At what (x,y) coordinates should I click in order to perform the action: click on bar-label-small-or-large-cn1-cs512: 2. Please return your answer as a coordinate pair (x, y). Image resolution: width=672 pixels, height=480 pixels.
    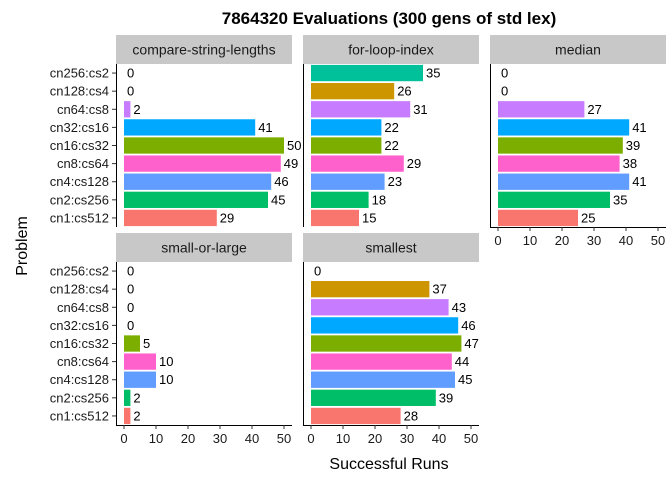
    Looking at the image, I should click on (136, 415).